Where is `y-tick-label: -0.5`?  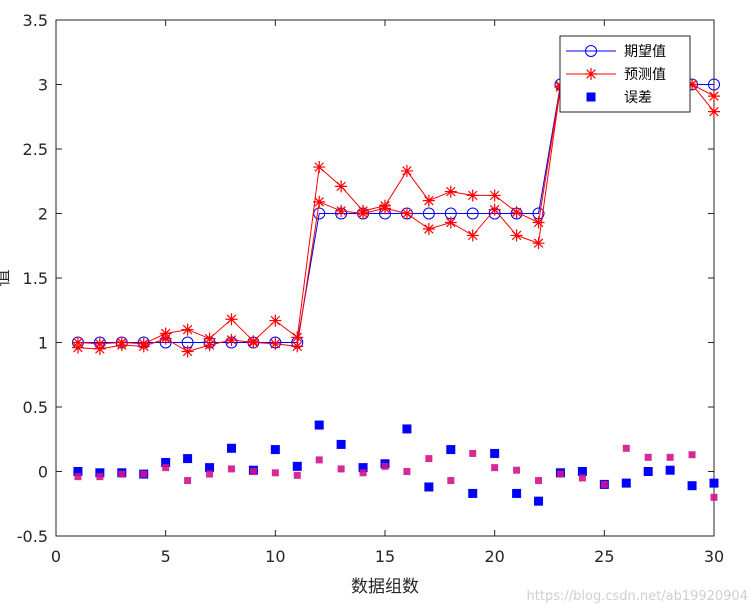
y-tick-label: -0.5 is located at coordinates (32, 536).